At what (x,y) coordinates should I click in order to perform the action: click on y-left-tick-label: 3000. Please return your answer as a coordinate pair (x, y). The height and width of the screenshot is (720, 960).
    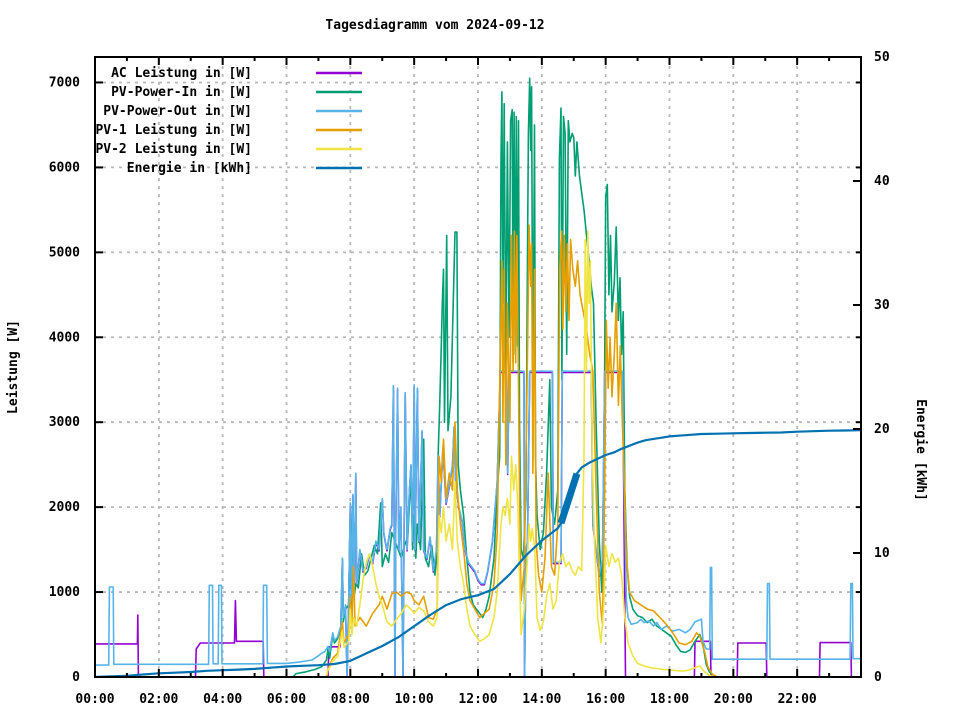
    Looking at the image, I should click on (64, 422).